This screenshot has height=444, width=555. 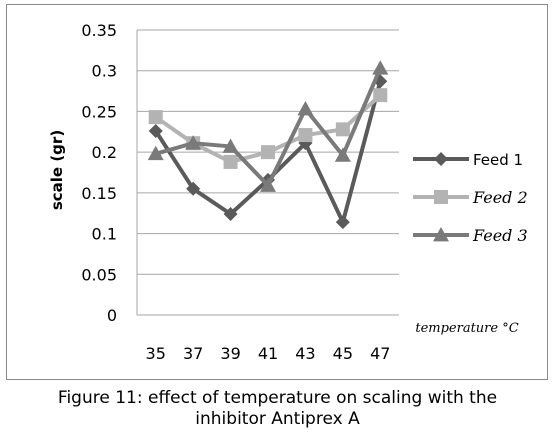 What do you see at coordinates (156, 353) in the screenshot?
I see `x-tick-label: 35` at bounding box center [156, 353].